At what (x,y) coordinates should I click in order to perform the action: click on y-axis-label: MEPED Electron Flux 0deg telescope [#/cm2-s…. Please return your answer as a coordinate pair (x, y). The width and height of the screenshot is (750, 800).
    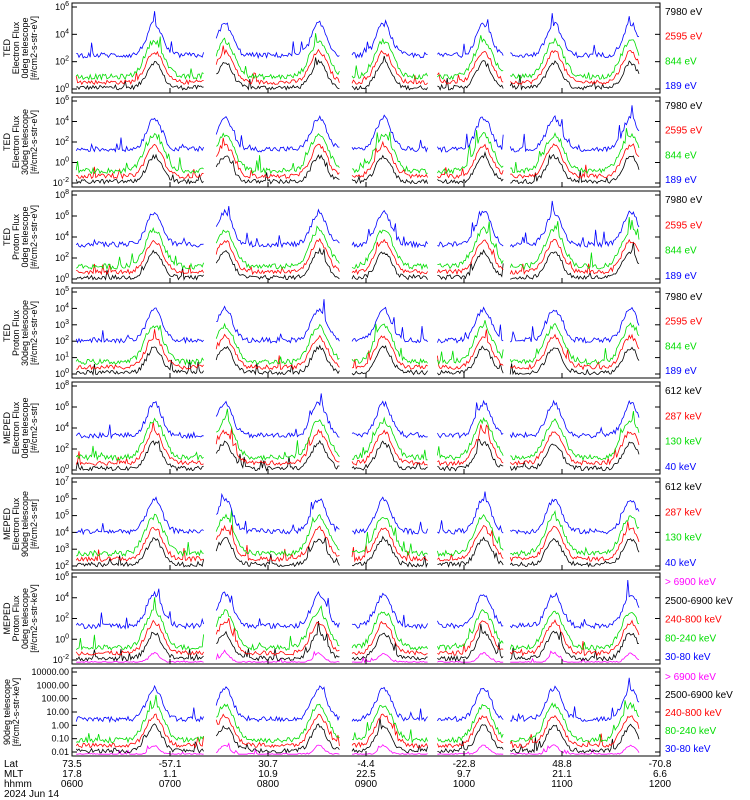
    Looking at the image, I should click on (20, 427).